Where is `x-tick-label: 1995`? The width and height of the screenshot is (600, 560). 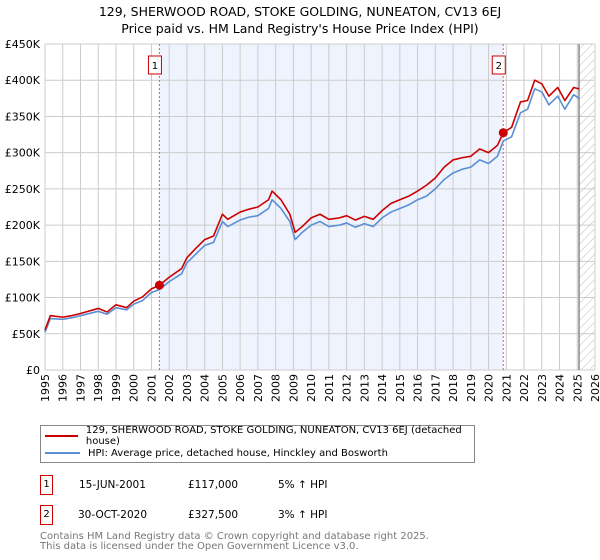 x-tick-label: 1995 is located at coordinates (45, 388).